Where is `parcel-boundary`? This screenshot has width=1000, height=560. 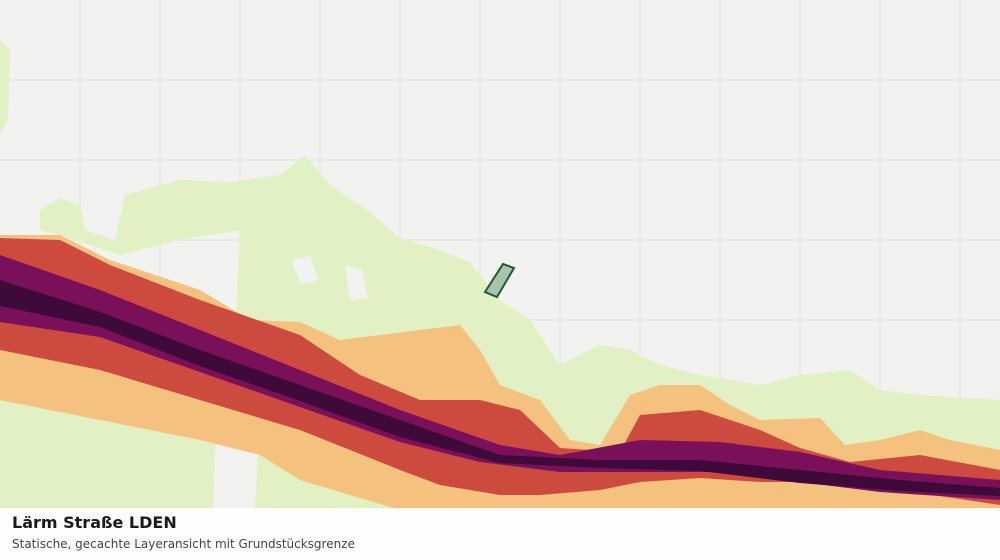
parcel-boundary is located at coordinates (499, 280).